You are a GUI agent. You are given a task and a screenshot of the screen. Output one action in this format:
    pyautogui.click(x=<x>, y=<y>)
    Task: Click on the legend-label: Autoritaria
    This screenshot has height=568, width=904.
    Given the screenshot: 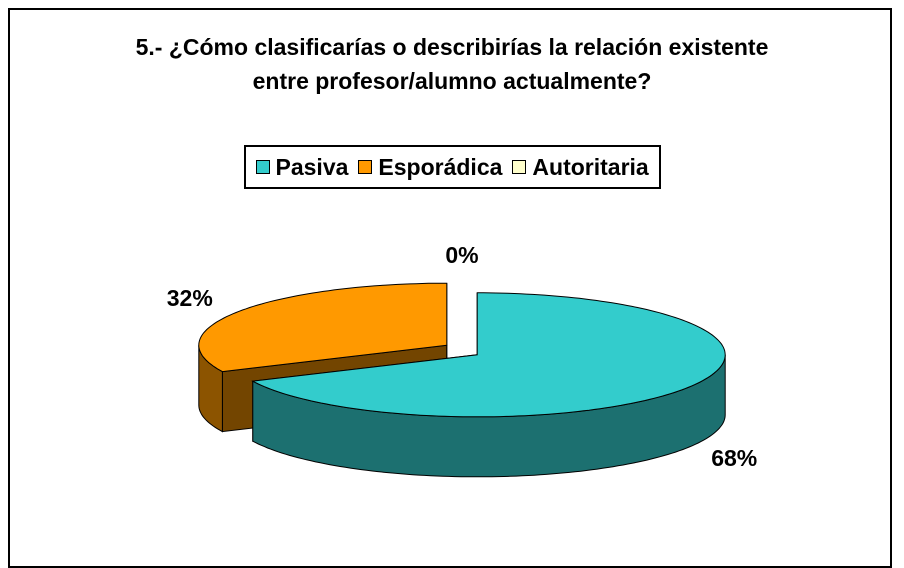 What is the action you would take?
    pyautogui.click(x=590, y=166)
    